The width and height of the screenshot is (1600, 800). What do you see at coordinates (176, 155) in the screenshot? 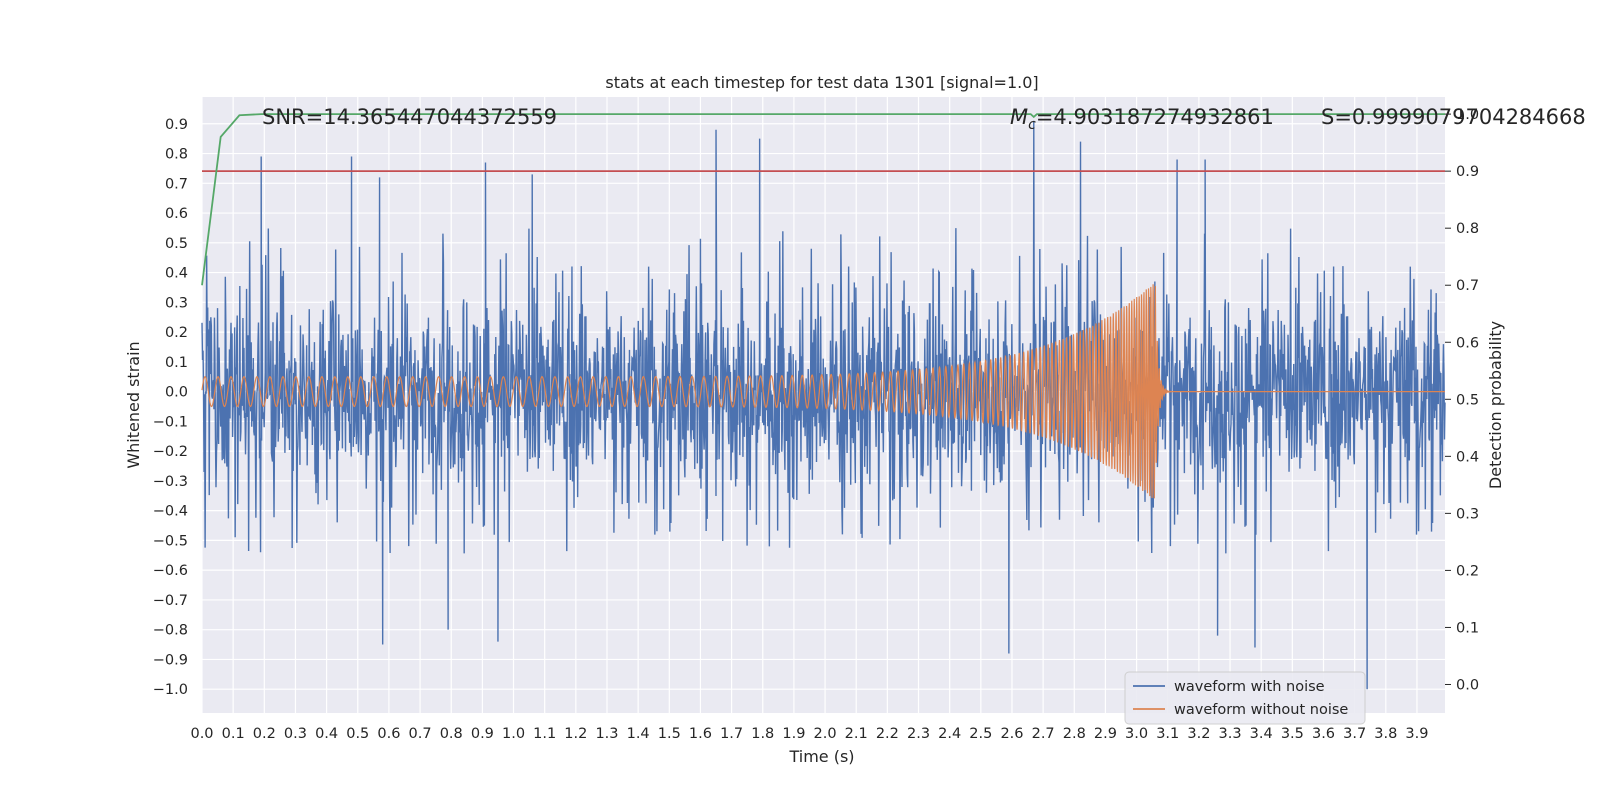
I see `y-tick-label: 0.8` at bounding box center [176, 155].